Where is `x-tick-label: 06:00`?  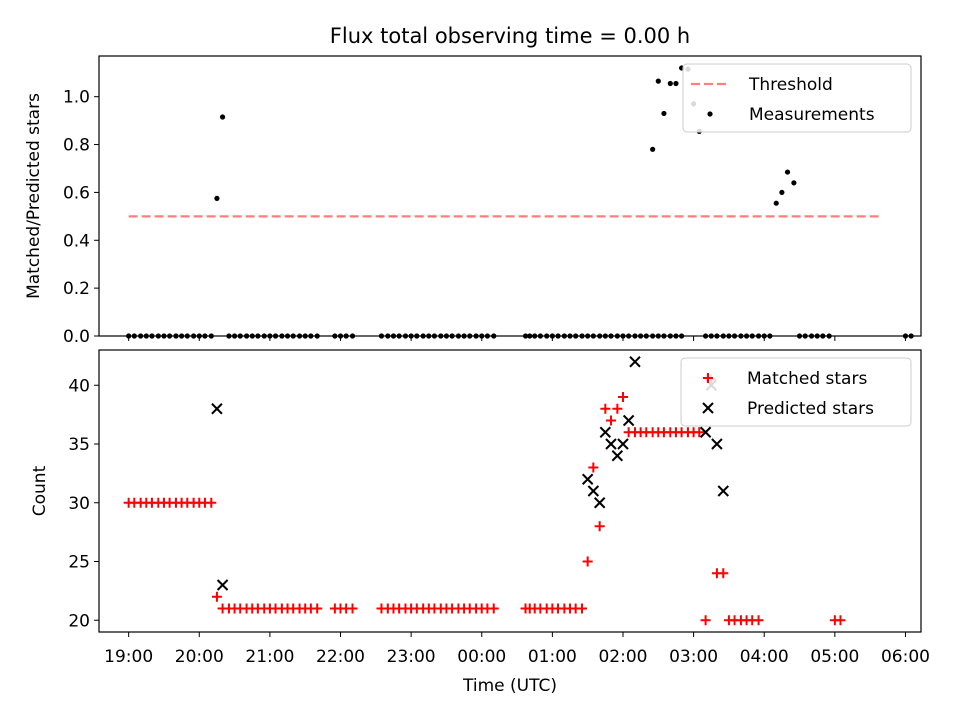 x-tick-label: 06:00 is located at coordinates (905, 657).